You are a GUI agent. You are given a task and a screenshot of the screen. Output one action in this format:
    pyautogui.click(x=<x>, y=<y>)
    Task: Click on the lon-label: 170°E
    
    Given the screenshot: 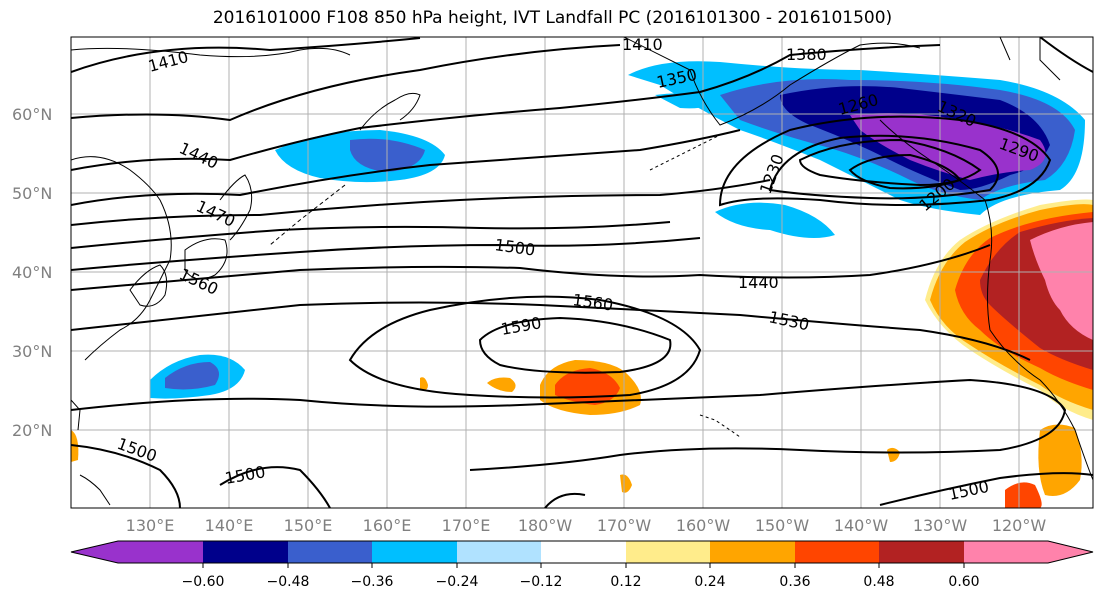 What is the action you would take?
    pyautogui.click(x=466, y=525)
    